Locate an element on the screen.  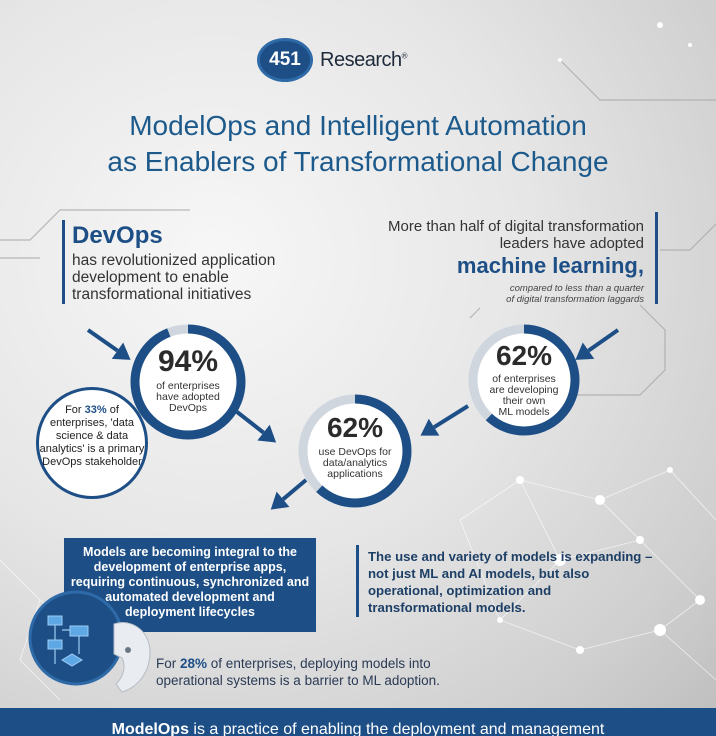
stat-label-line-1: use DevOps for is located at coordinates (355, 452).